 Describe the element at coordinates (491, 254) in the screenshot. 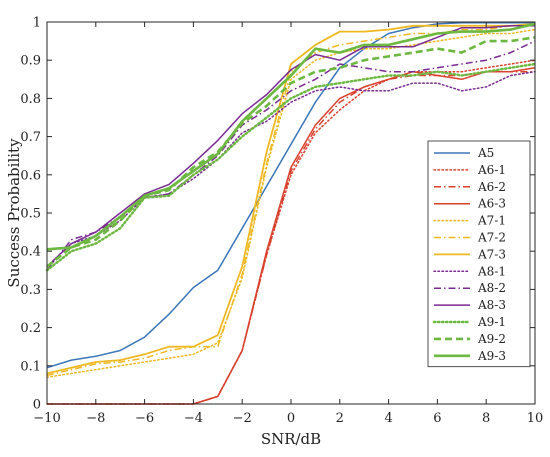

I see `legend-label-a7-3: A7-3` at that location.